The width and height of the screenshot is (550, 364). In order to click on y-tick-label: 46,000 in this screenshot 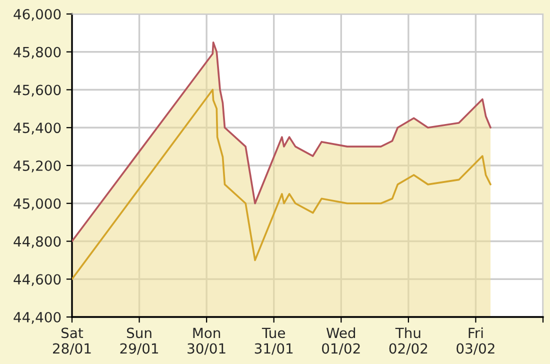, I will do `click(37, 14)`.